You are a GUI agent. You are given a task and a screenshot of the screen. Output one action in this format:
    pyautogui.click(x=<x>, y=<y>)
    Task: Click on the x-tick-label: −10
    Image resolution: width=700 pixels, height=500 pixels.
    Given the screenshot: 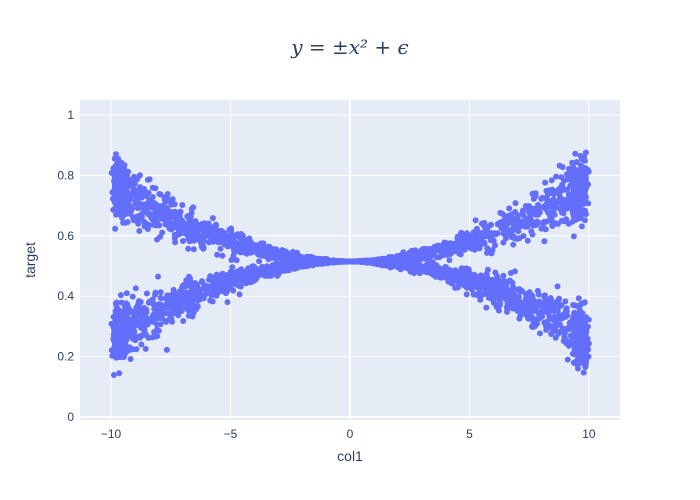 What is the action you would take?
    pyautogui.click(x=111, y=434)
    